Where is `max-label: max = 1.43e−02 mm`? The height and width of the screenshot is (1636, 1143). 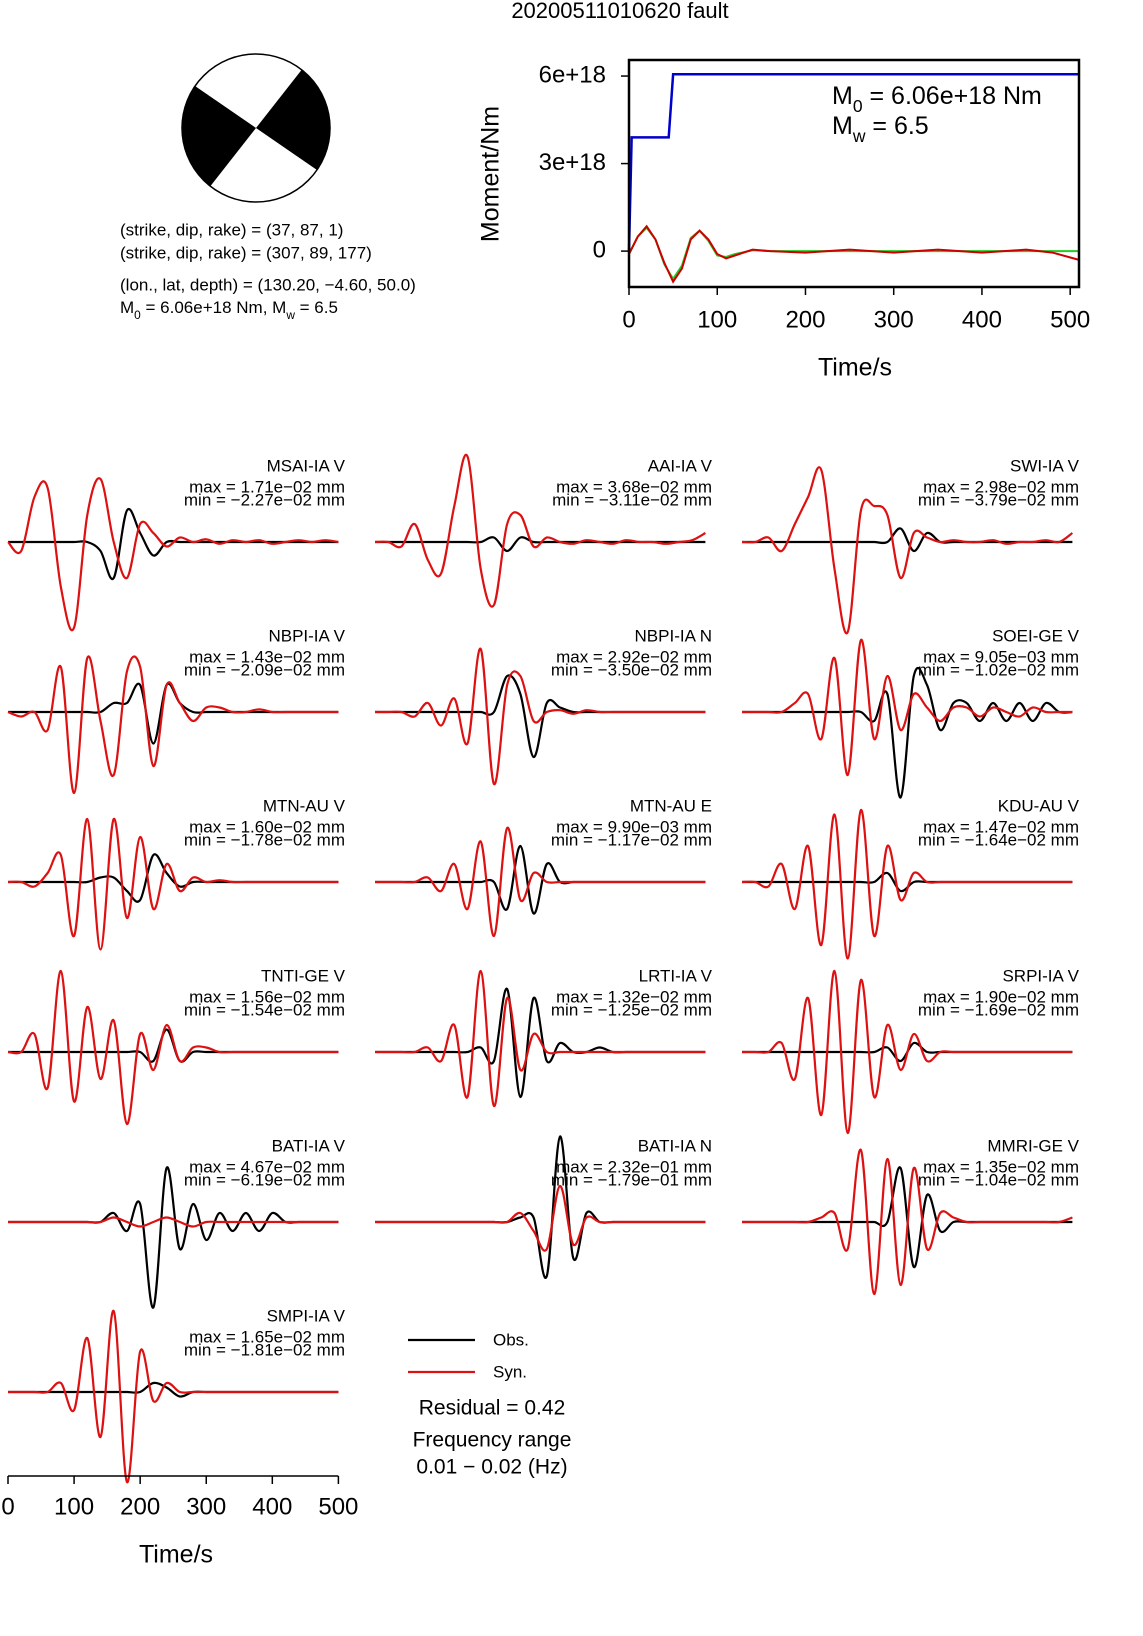 max-label: max = 1.43e−02 mm is located at coordinates (267, 656).